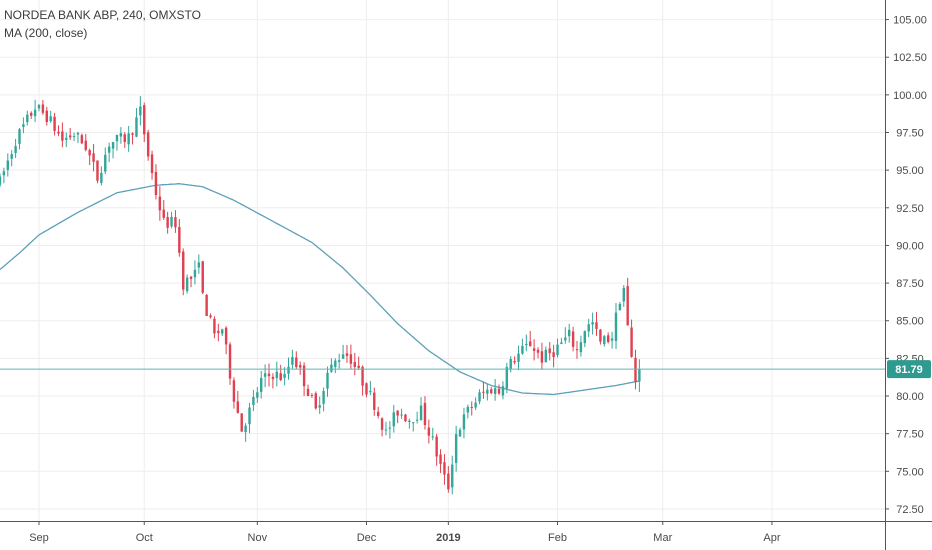  Describe the element at coordinates (910, 284) in the screenshot. I see `price-tick-label: 87.50` at that location.